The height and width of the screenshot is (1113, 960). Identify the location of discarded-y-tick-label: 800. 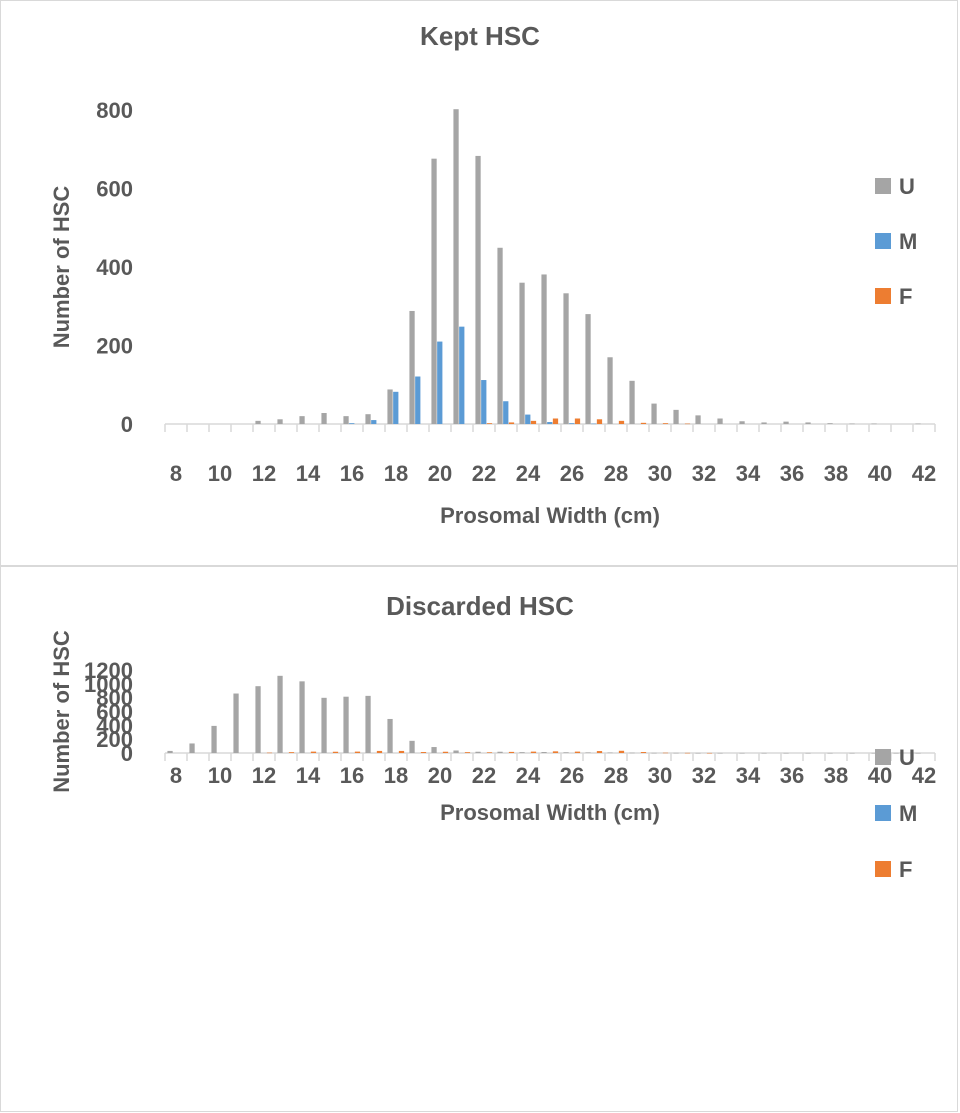
(114, 698).